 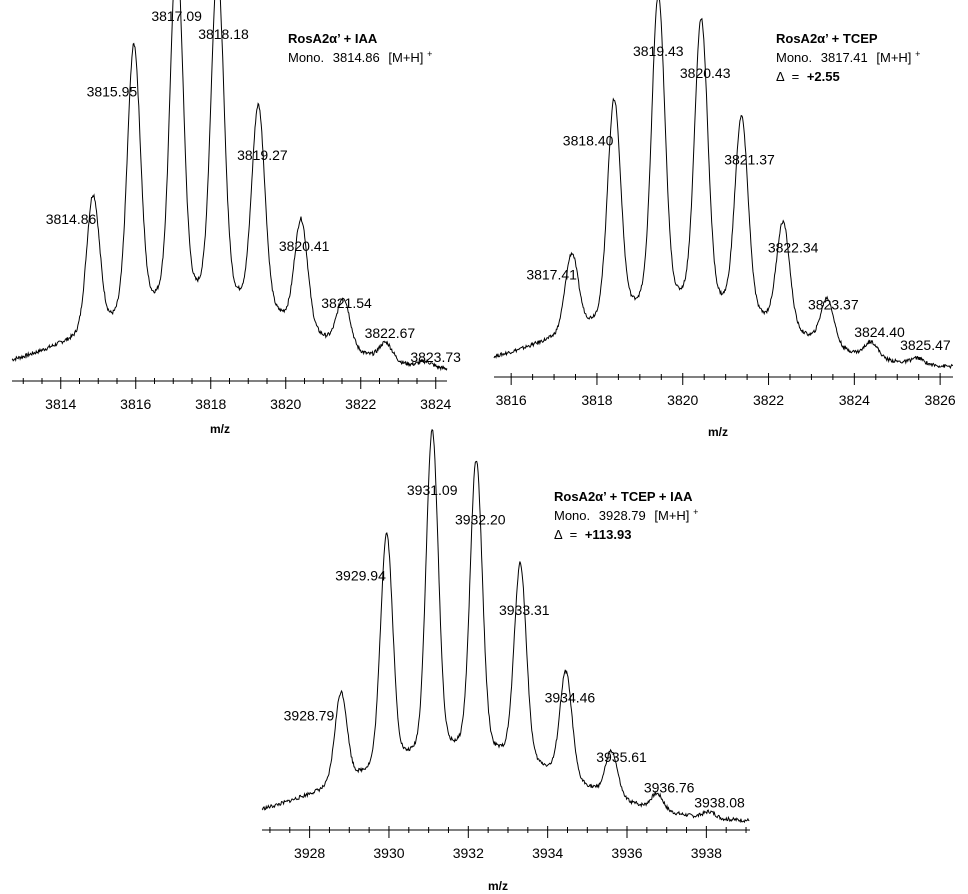 I want to click on peak-label: 3929.94, so click(x=360, y=576).